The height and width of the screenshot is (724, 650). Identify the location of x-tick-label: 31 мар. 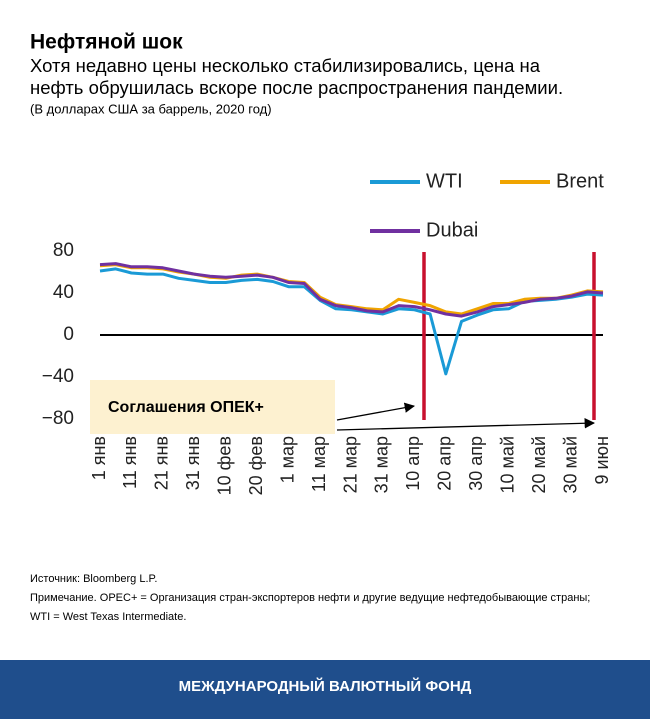
(382, 464).